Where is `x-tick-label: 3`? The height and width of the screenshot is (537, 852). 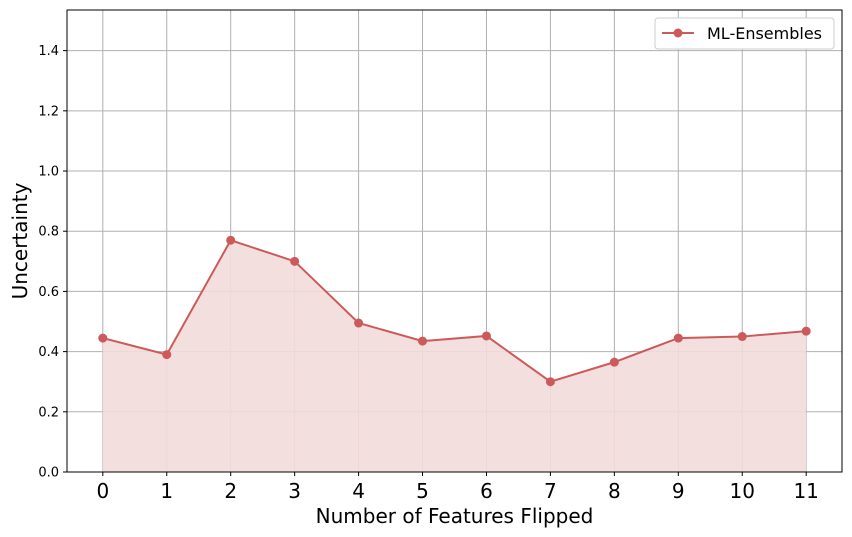 x-tick-label: 3 is located at coordinates (294, 491).